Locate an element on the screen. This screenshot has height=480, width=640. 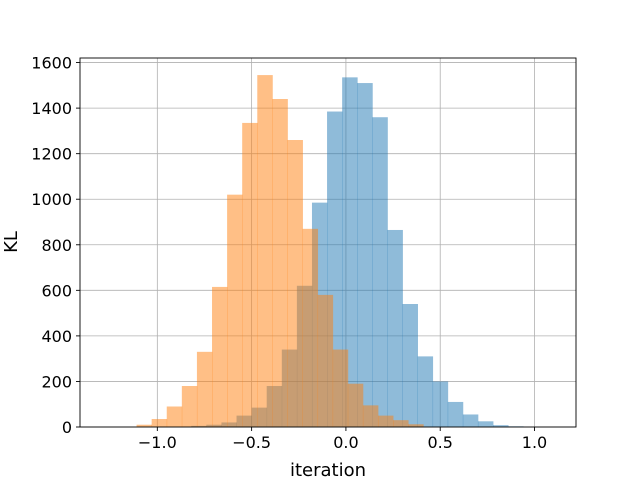
y-tick-label: 1000 is located at coordinates (51, 199).